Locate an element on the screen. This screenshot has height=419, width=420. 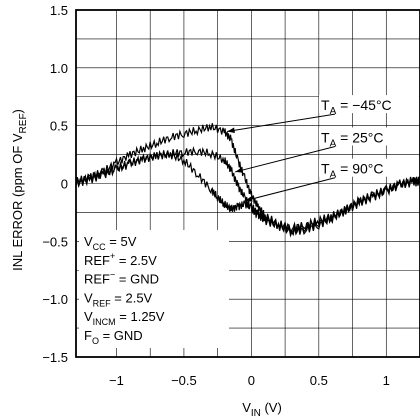
leader-line-p90 is located at coordinates (290, 189).